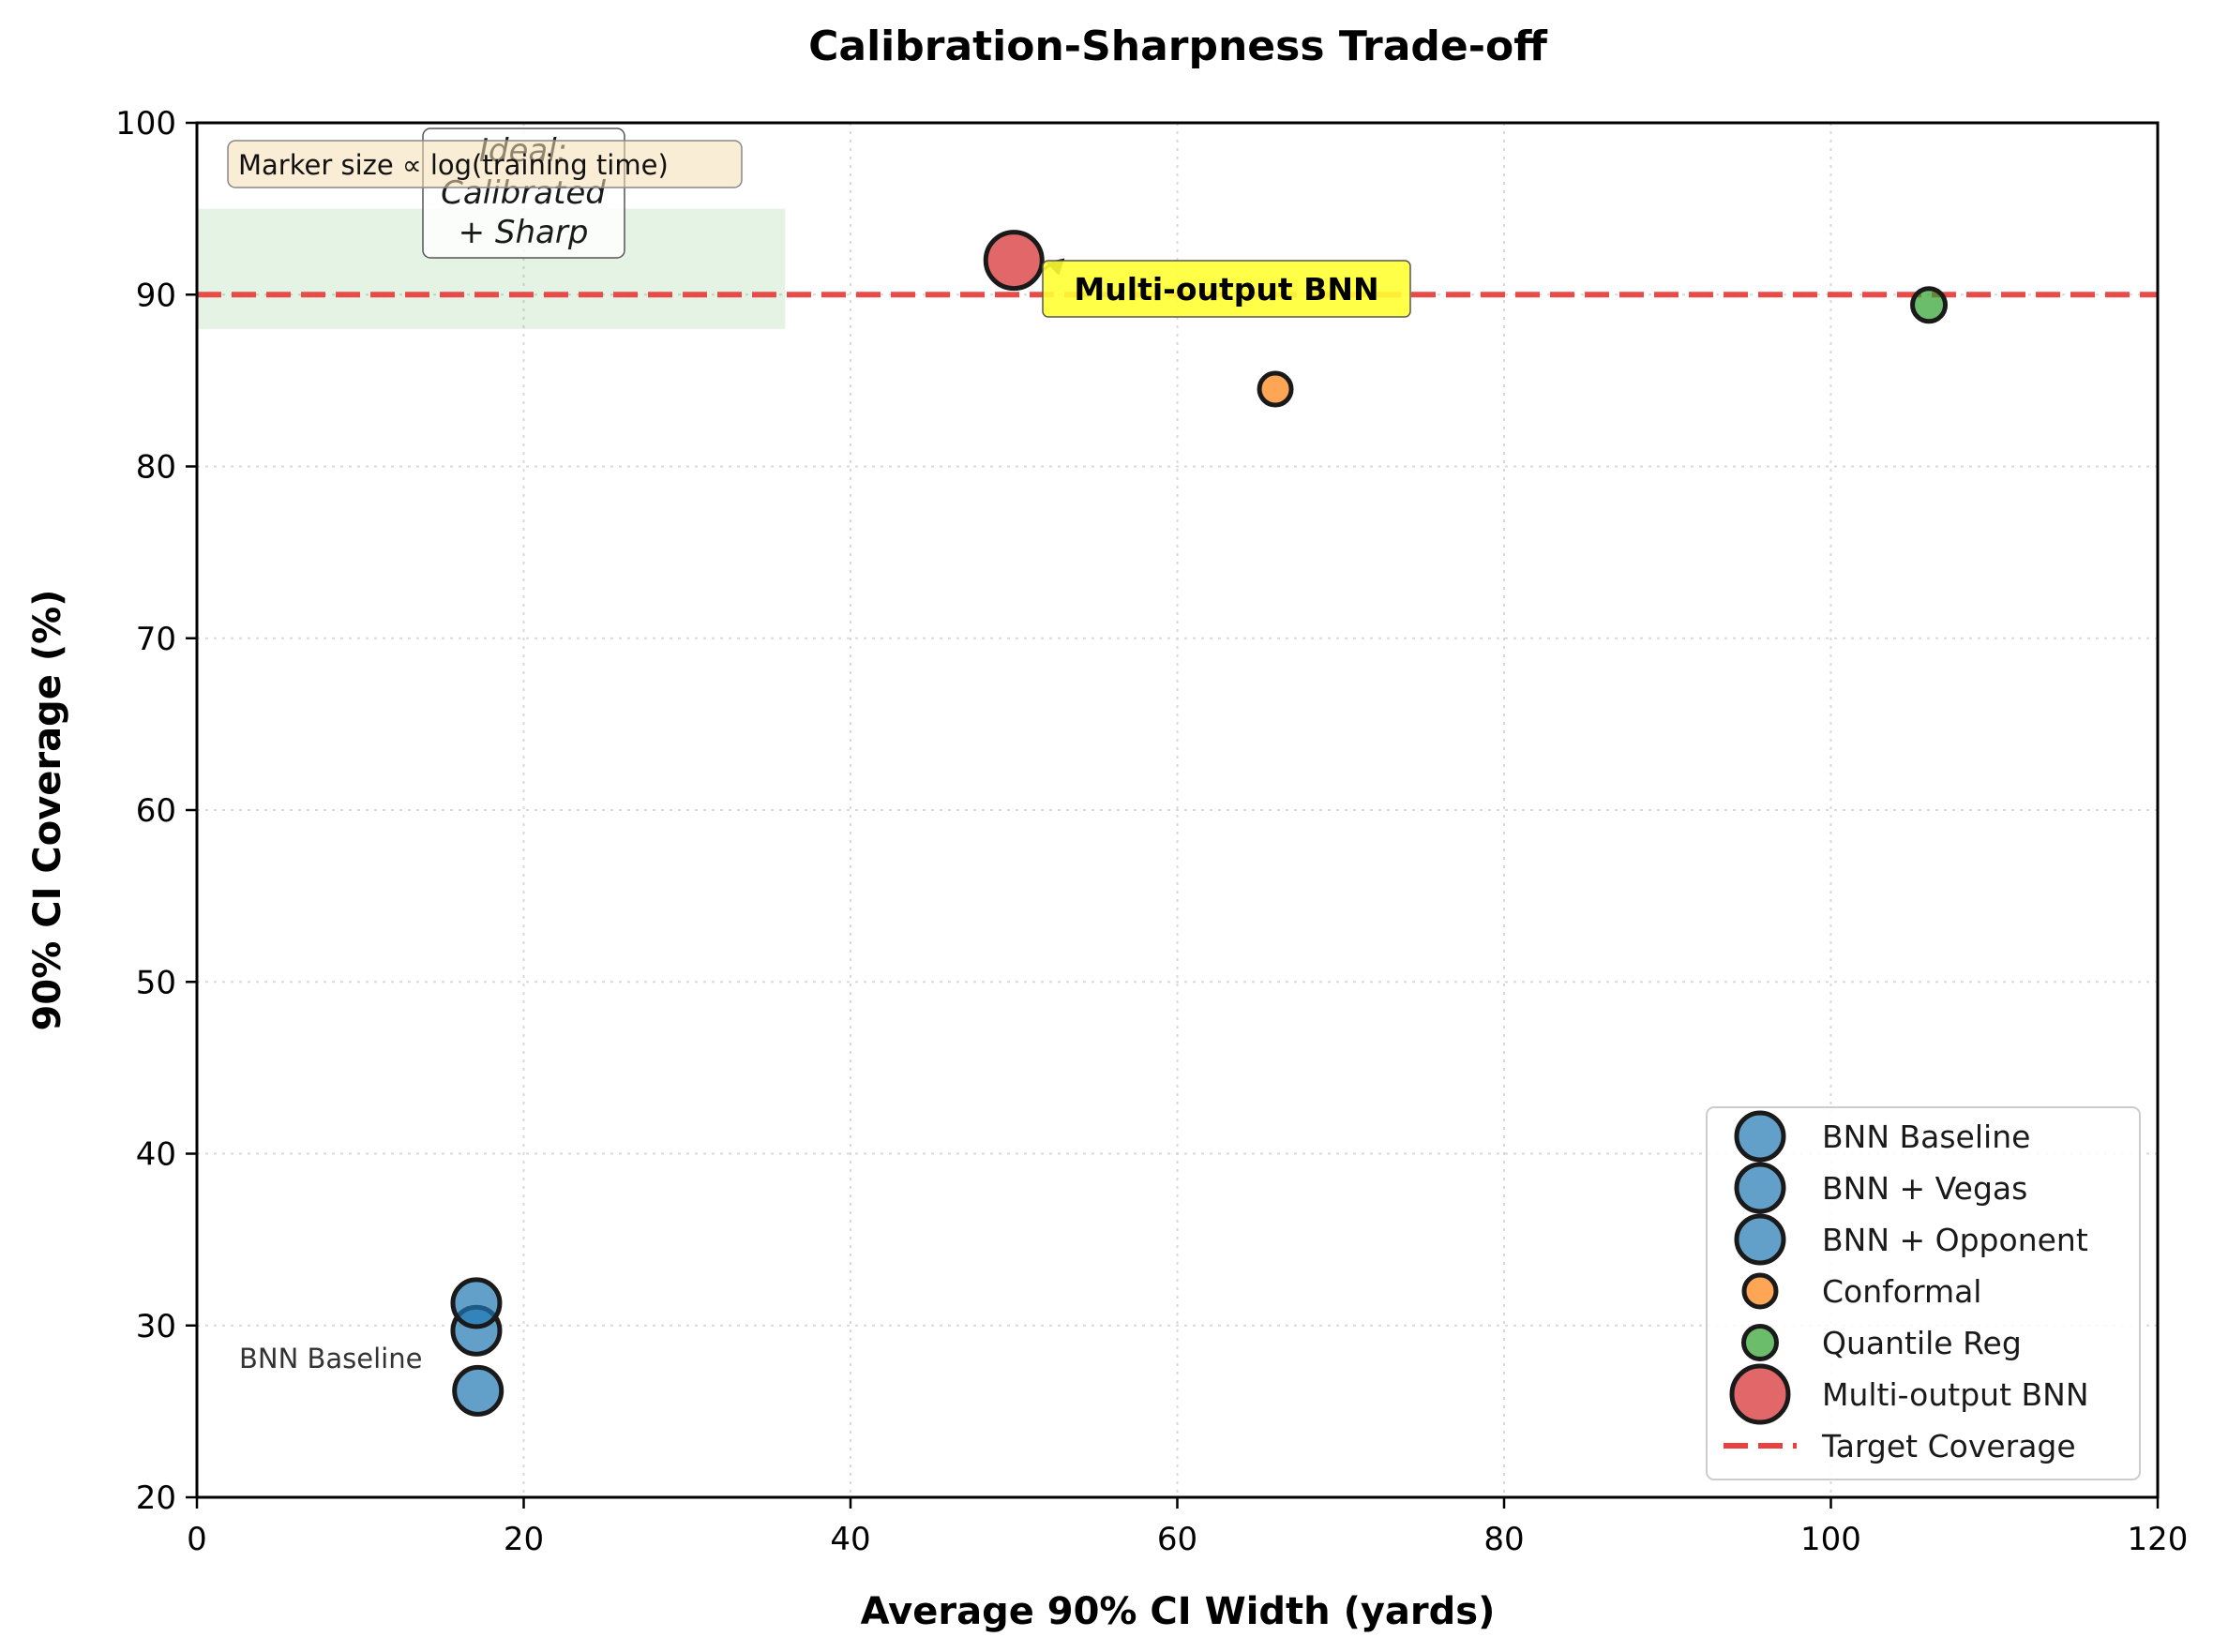 The image size is (2213, 1652). I want to click on legend-label: Quantile Reg, so click(1922, 1343).